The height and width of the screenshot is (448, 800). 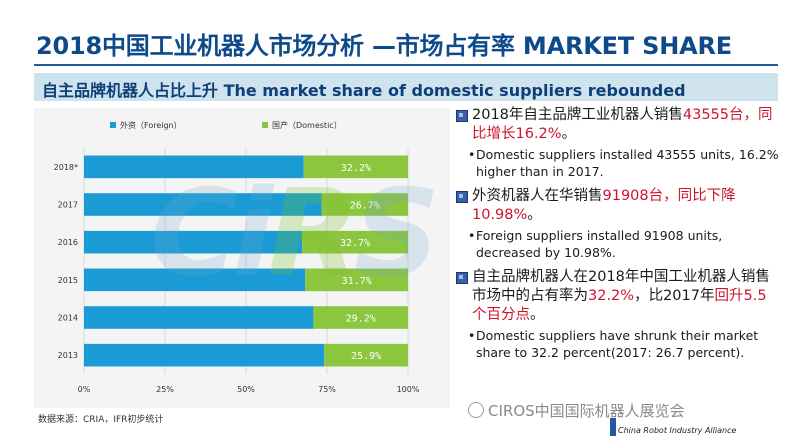 What do you see at coordinates (151, 125) in the screenshot?
I see `legend-label: 外资（Foreign）` at bounding box center [151, 125].